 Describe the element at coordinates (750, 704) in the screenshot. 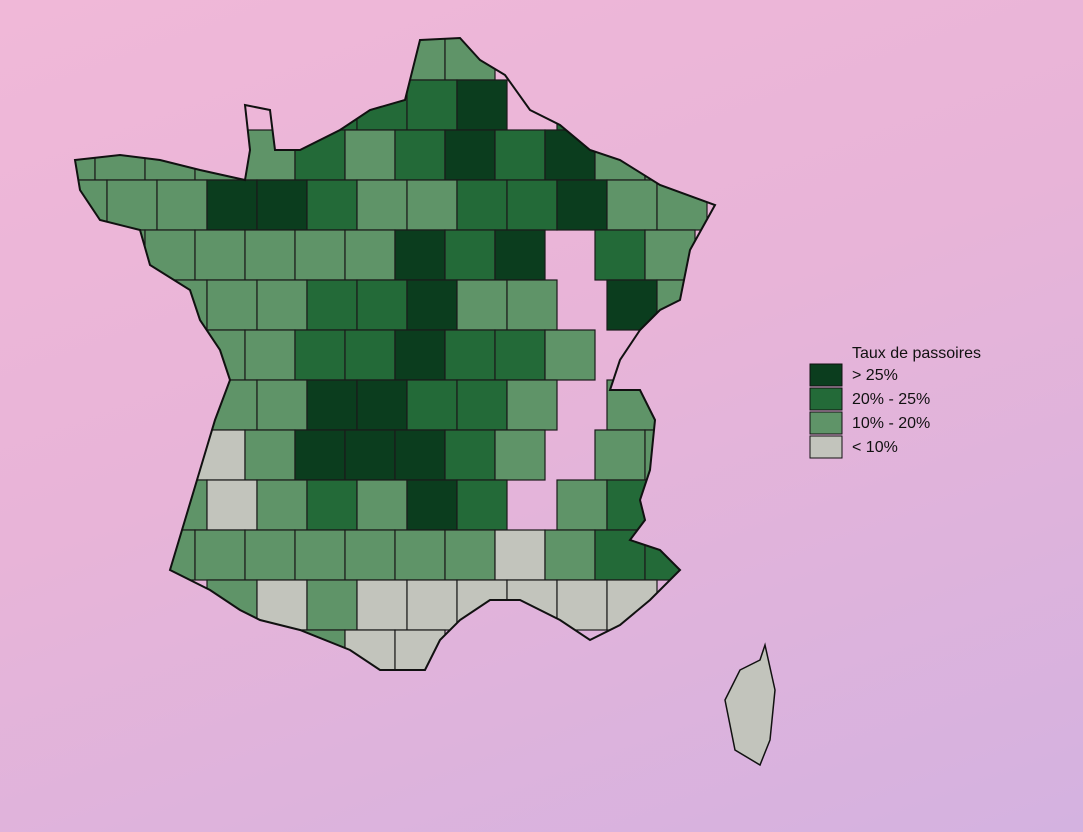

I see `corsica` at that location.